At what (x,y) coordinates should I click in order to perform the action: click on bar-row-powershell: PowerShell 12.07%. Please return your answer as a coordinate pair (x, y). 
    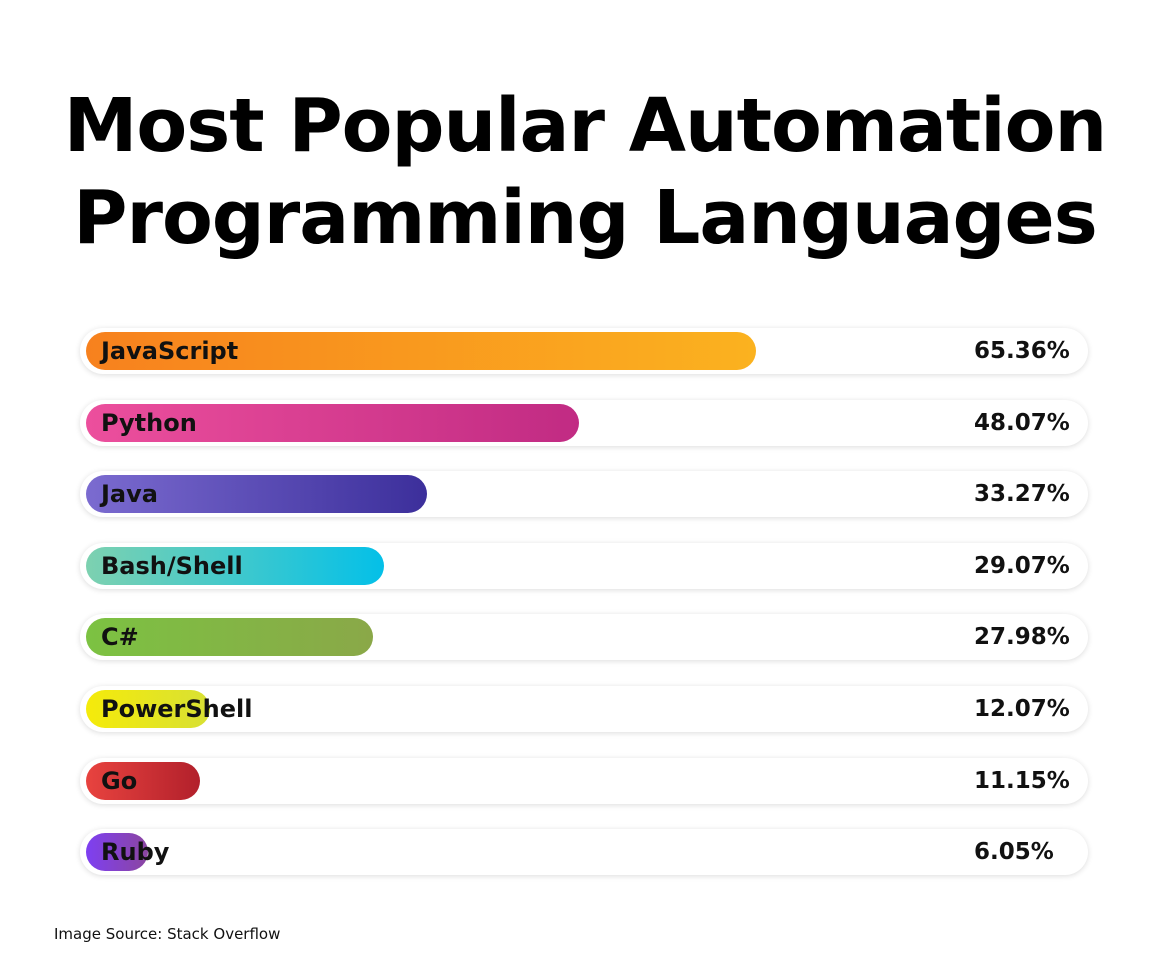
    Looking at the image, I should click on (584, 709).